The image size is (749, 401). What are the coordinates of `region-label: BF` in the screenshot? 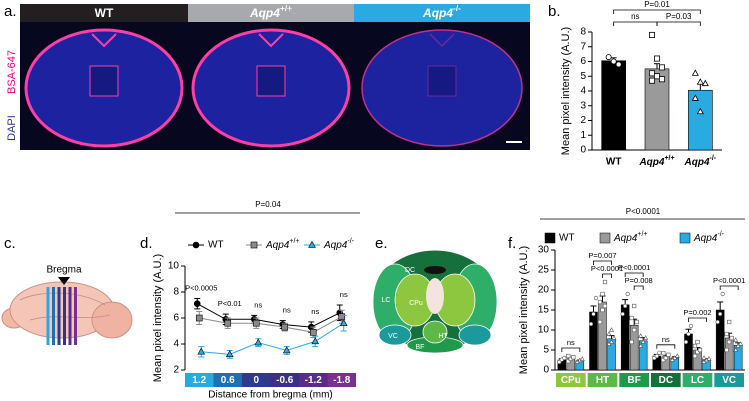 It's located at (420, 347).